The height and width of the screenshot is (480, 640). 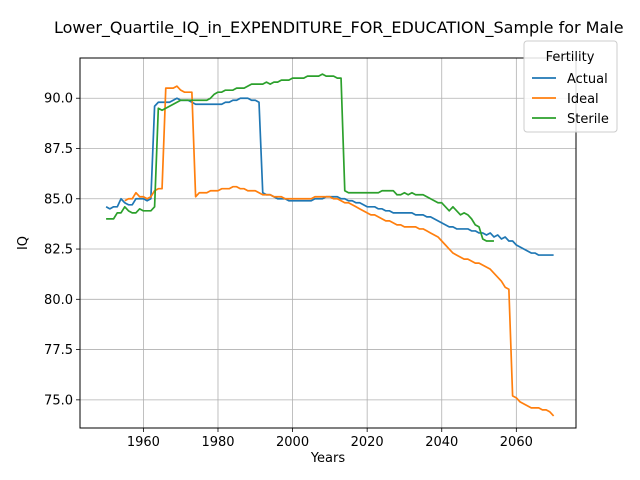 What do you see at coordinates (292, 442) in the screenshot?
I see `x-tick-label: 2000` at bounding box center [292, 442].